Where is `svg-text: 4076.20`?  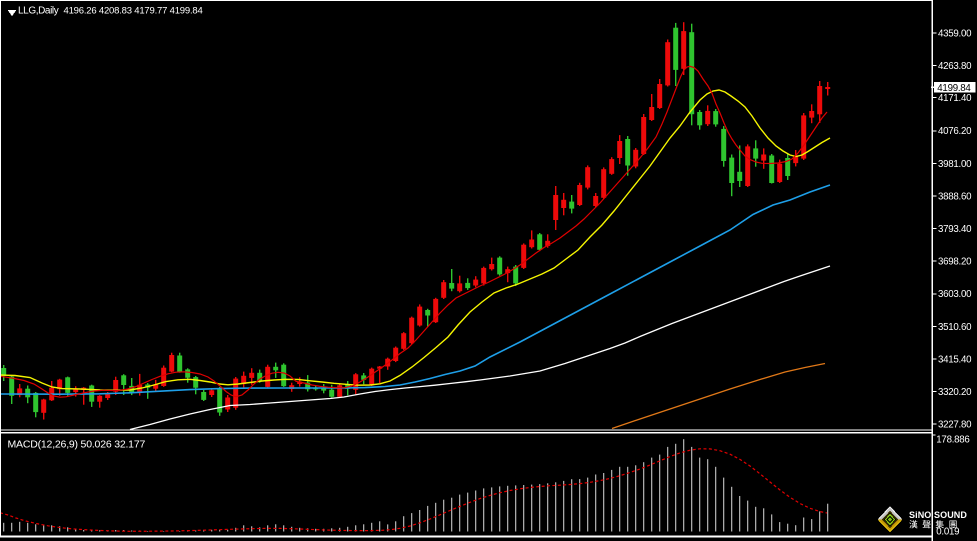
svg-text: 4076.20 is located at coordinates (955, 131).